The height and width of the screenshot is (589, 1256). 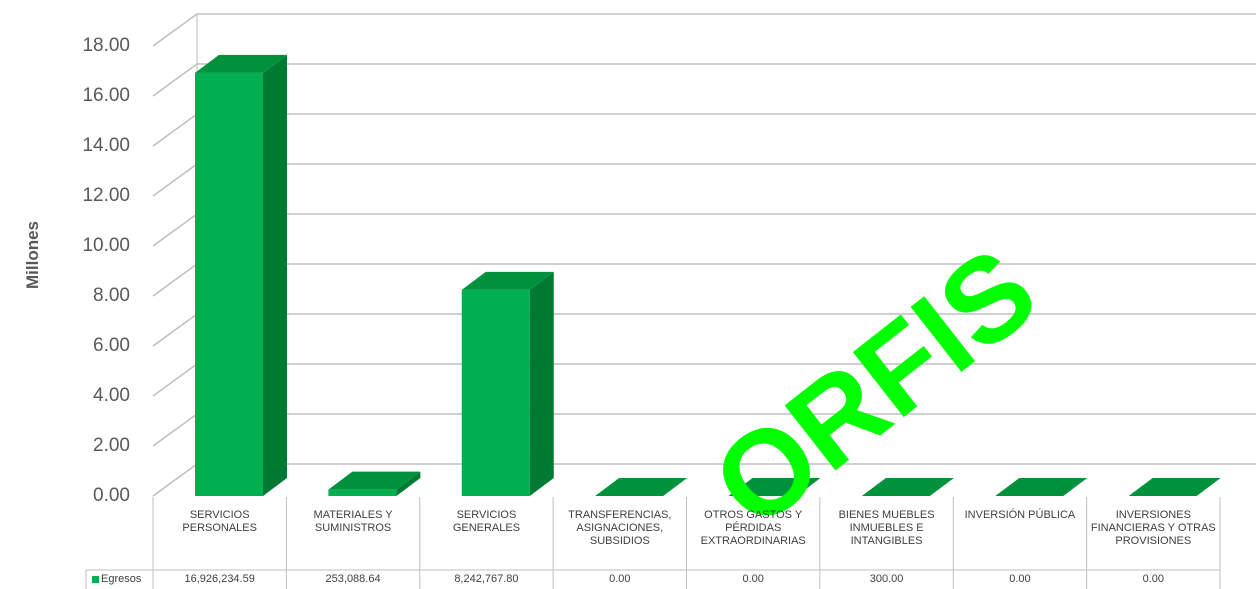 What do you see at coordinates (111, 395) in the screenshot?
I see `y-tick-label: 4.00` at bounding box center [111, 395].